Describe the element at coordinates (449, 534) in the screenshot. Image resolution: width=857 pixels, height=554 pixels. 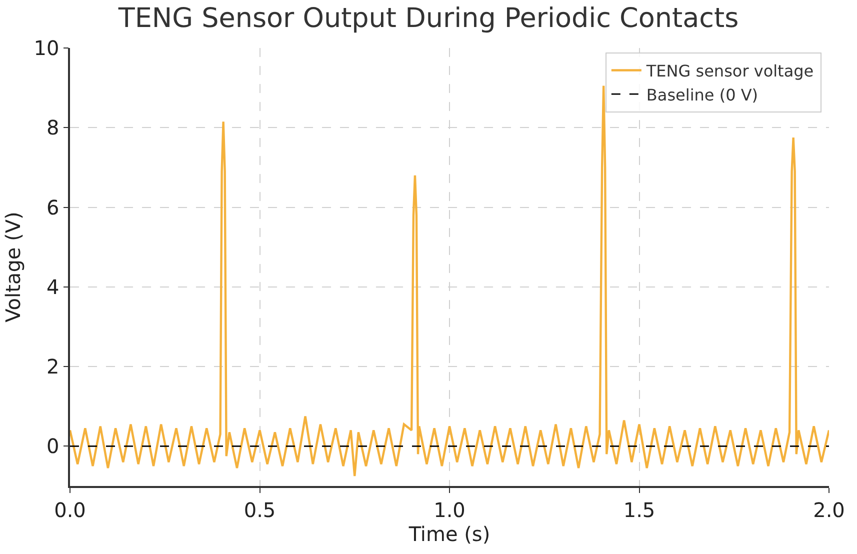
I see `x-axis-title: Time (s)` at that location.